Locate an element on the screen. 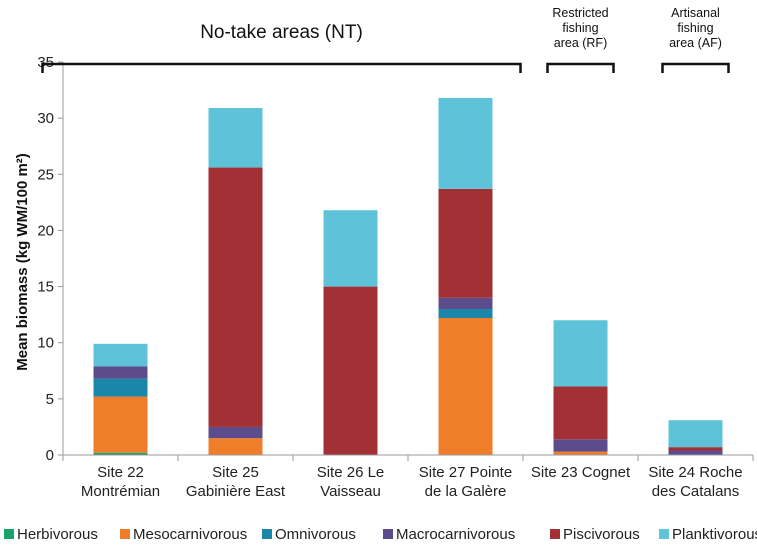 The width and height of the screenshot is (757, 545). legend-label-omnivorous: Omnivorous is located at coordinates (315, 534).